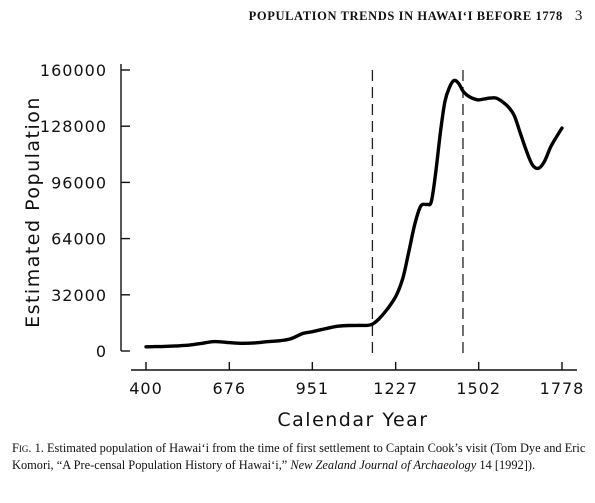  I want to click on y-tick-label-64000: 64000, so click(79, 239).